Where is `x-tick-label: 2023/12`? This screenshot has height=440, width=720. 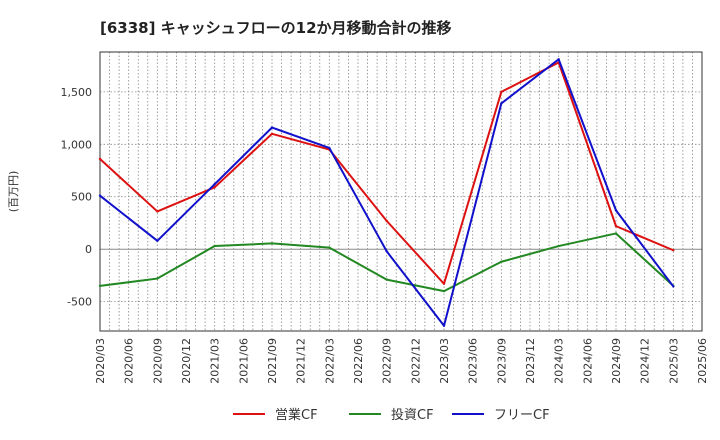
x-tick-label: 2023/12 is located at coordinates (530, 361).